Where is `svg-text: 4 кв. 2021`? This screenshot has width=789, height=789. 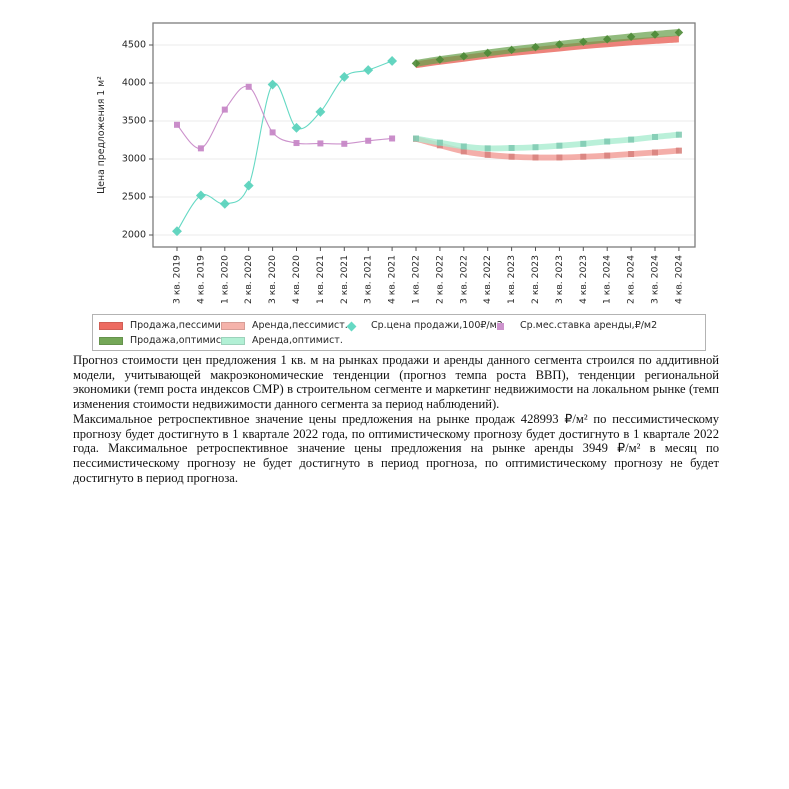
svg-text: 4 кв. 2021 is located at coordinates (392, 279).